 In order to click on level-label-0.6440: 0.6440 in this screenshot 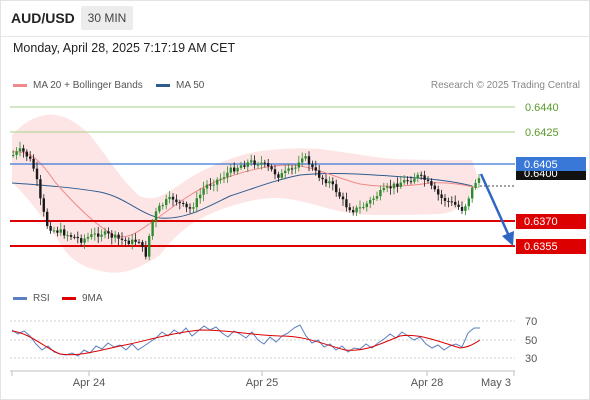, I will do `click(542, 108)`.